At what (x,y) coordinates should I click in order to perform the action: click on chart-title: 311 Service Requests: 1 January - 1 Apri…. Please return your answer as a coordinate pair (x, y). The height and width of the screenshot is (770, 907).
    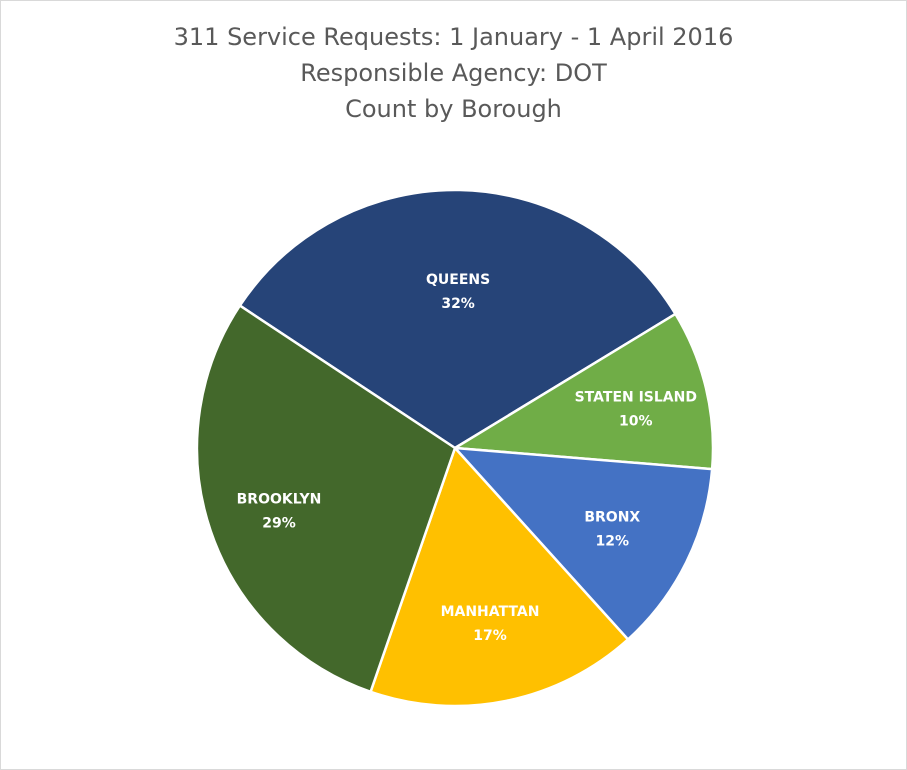
    Looking at the image, I should click on (453, 73).